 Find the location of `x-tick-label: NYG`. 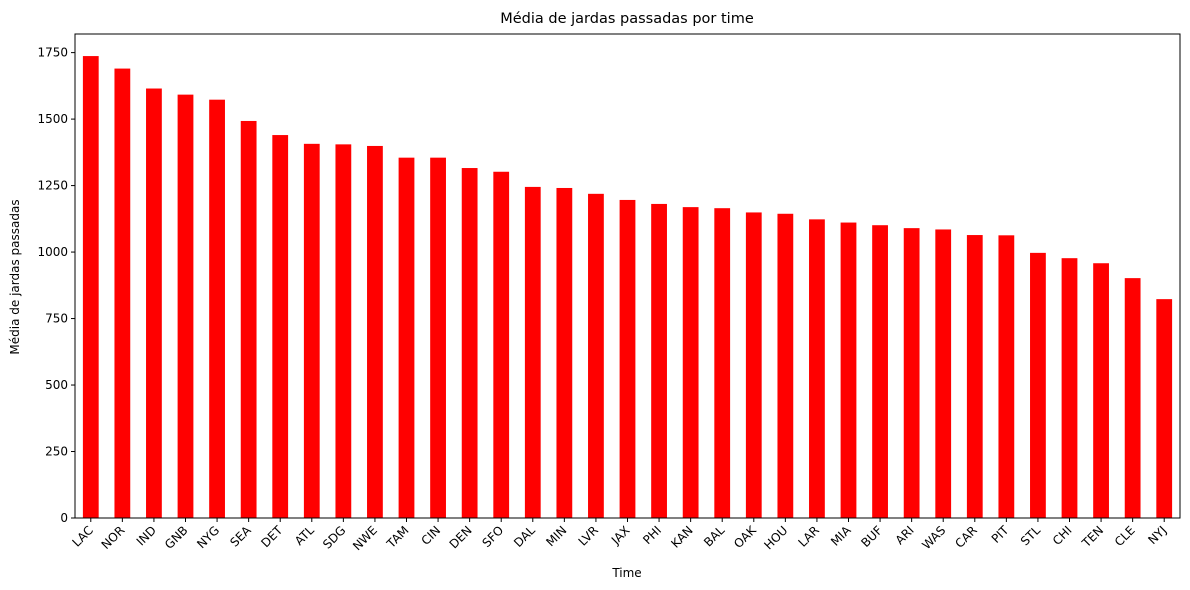

x-tick-label: NYG is located at coordinates (208, 537).